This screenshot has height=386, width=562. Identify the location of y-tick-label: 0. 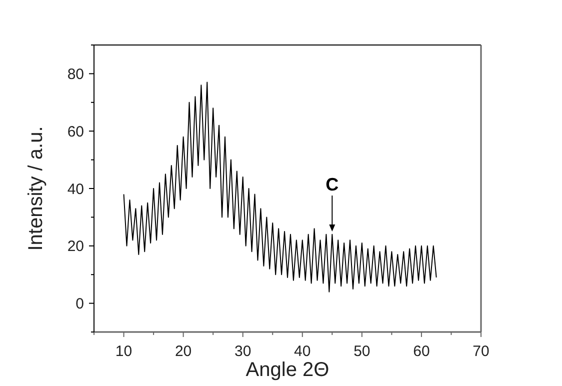
(80, 304).